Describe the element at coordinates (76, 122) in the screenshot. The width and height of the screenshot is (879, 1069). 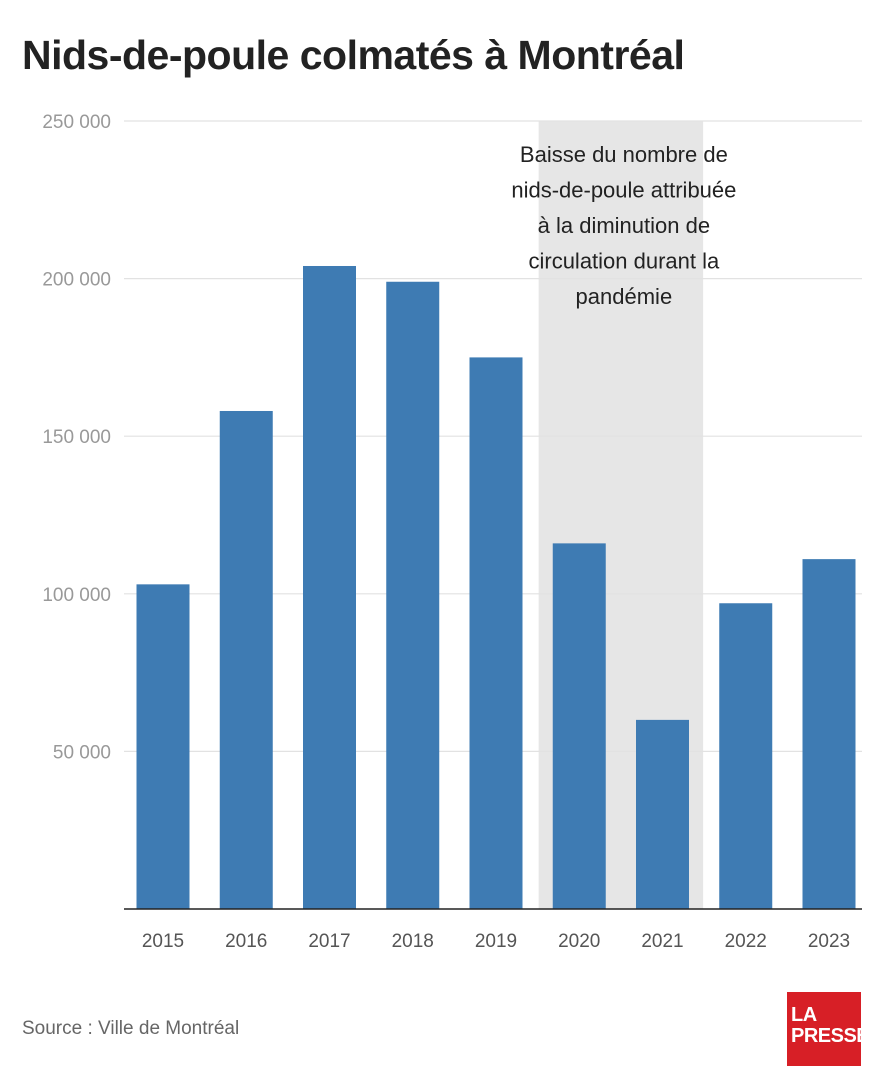
I see `y-tick-label: 250 000` at that location.